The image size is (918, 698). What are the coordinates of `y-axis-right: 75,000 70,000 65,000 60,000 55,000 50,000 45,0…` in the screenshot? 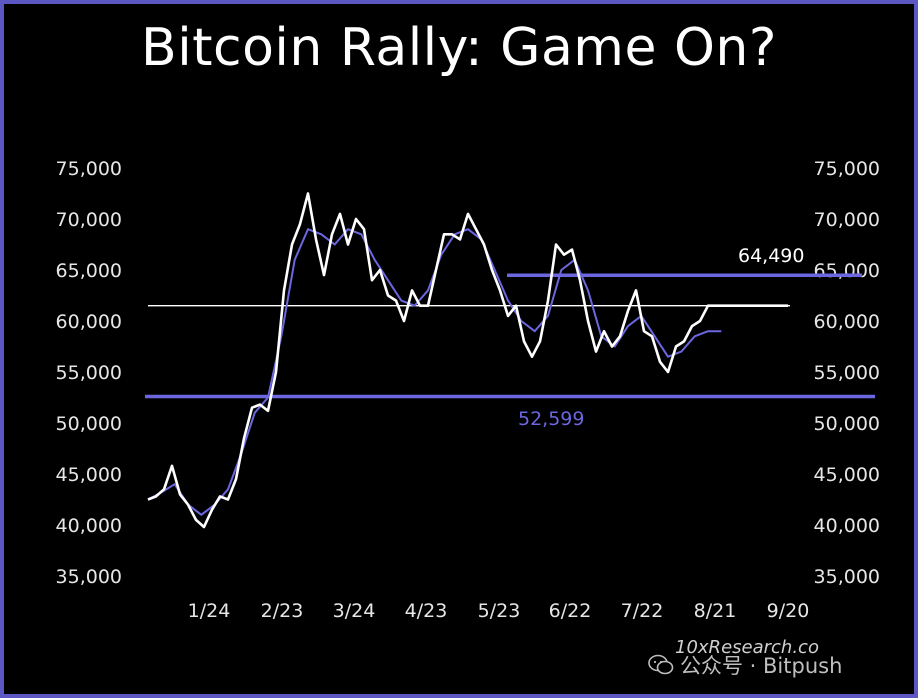 It's located at (847, 373).